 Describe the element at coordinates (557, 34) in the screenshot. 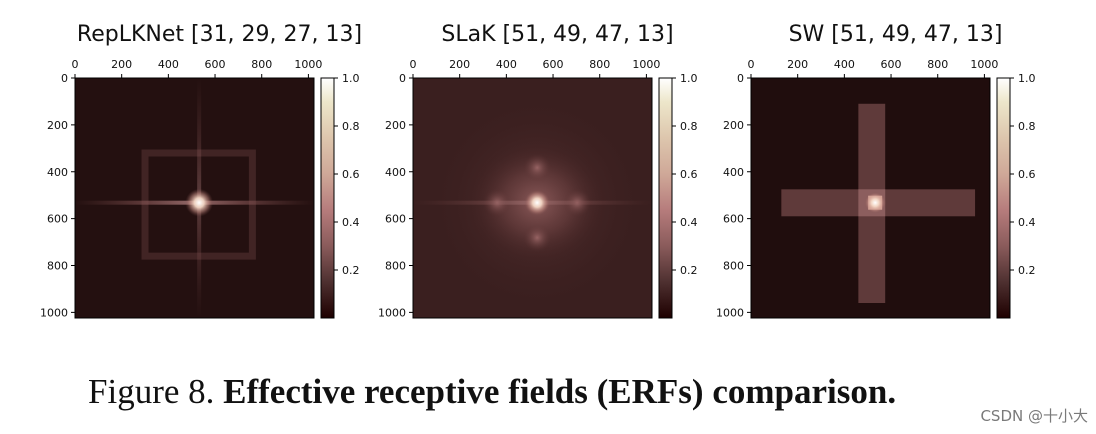

I see `panel-title: SLaK [51, 49, 47, 13]` at that location.